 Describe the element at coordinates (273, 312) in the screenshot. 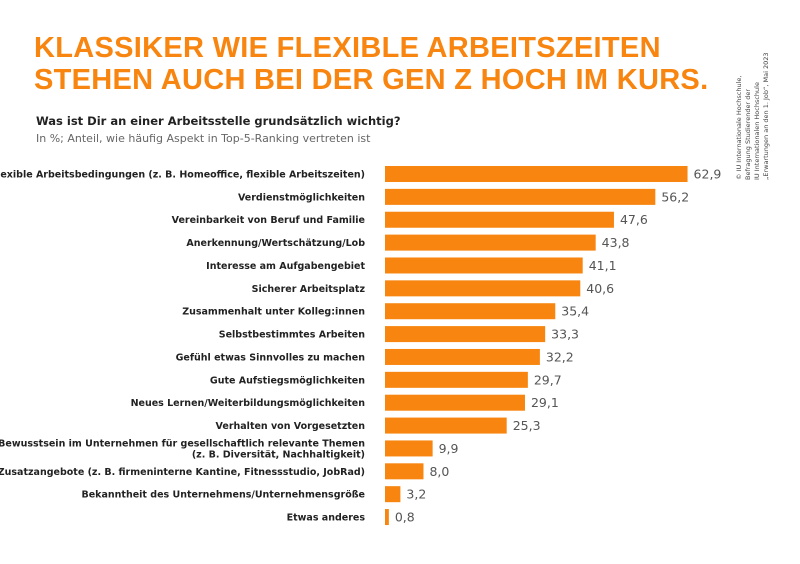

I see `category-label: Zusammenhalt unter Kolleg:innen` at that location.